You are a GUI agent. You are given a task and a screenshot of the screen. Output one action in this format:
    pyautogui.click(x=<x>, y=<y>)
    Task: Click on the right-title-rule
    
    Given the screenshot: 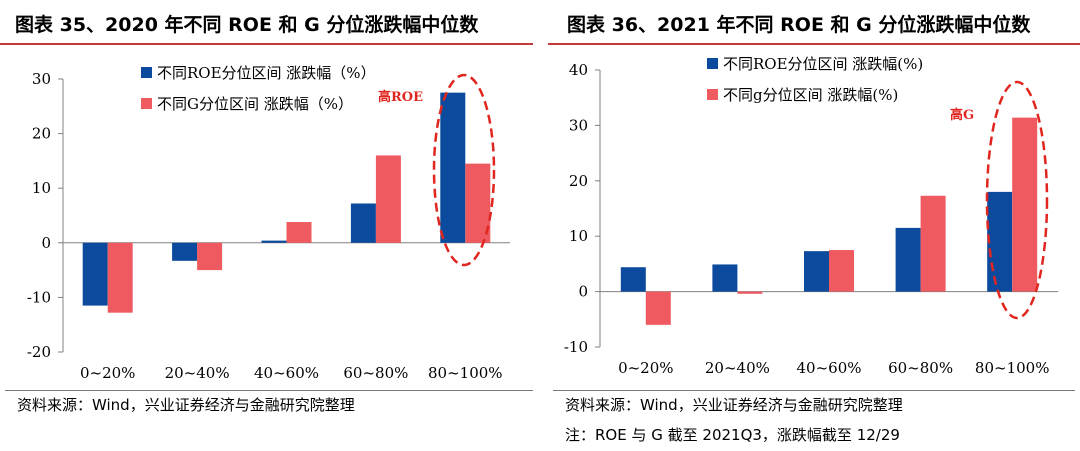 What is the action you would take?
    pyautogui.click(x=814, y=44)
    